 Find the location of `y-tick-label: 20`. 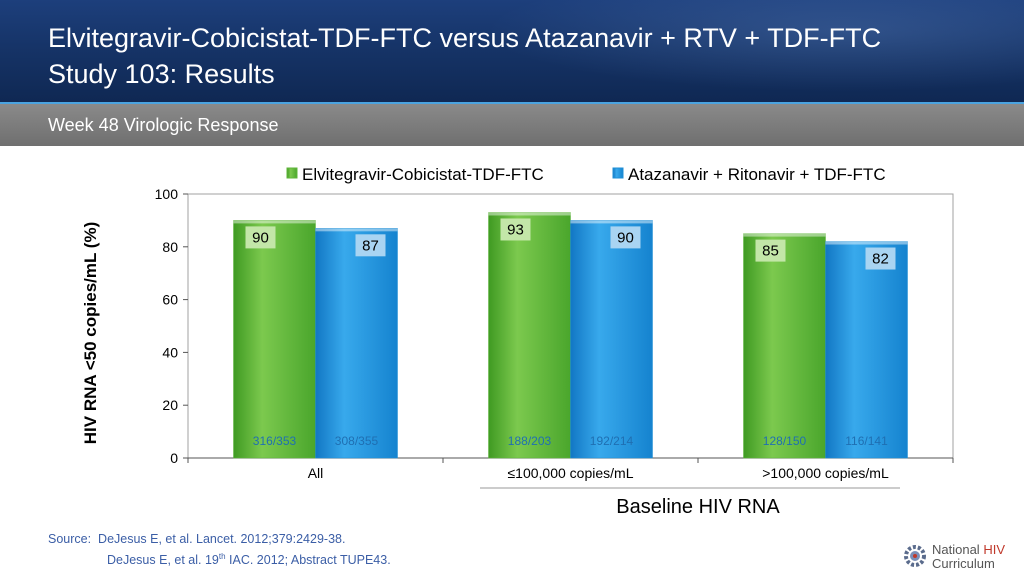

y-tick-label: 20 is located at coordinates (170, 405).